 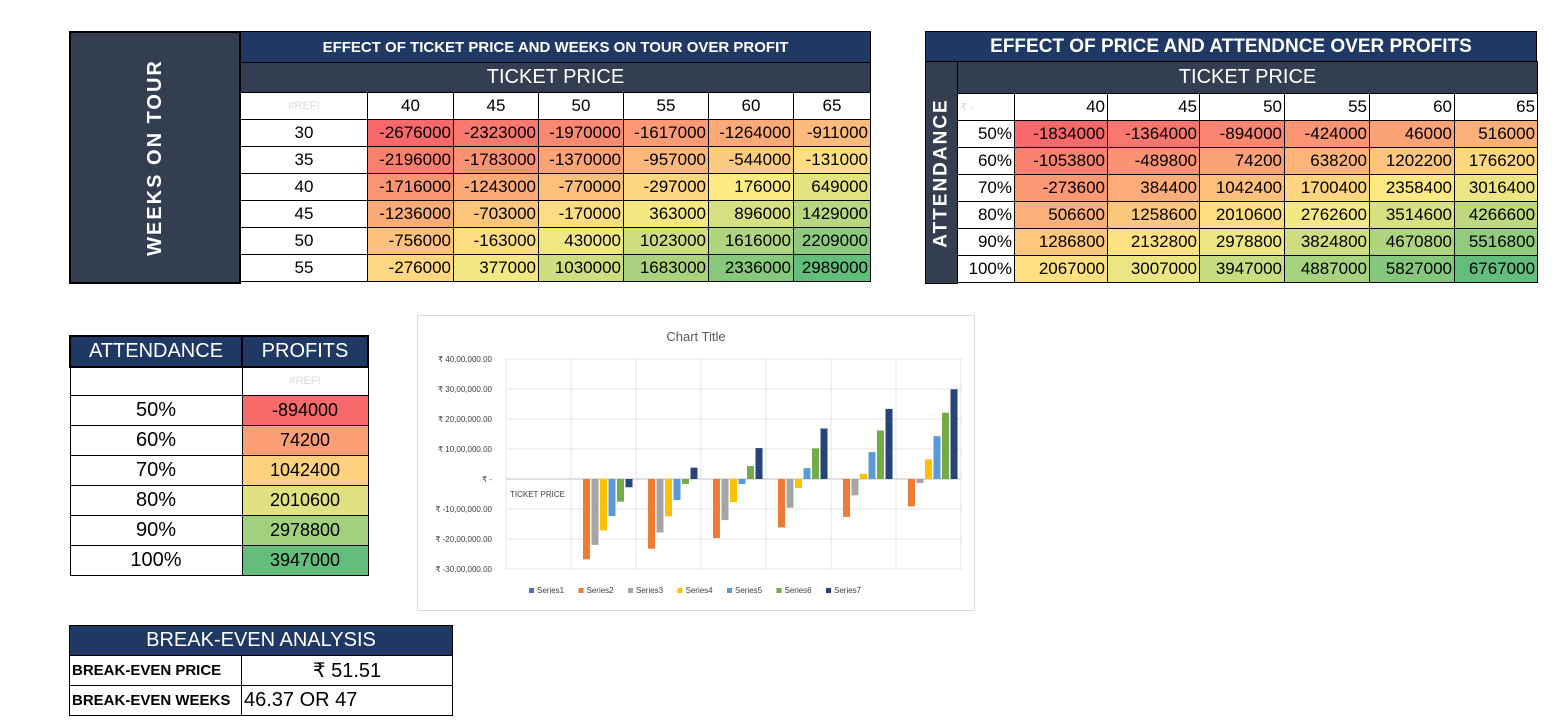 What do you see at coordinates (496, 133) in the screenshot?
I see `profit-cell: -2323000` at bounding box center [496, 133].